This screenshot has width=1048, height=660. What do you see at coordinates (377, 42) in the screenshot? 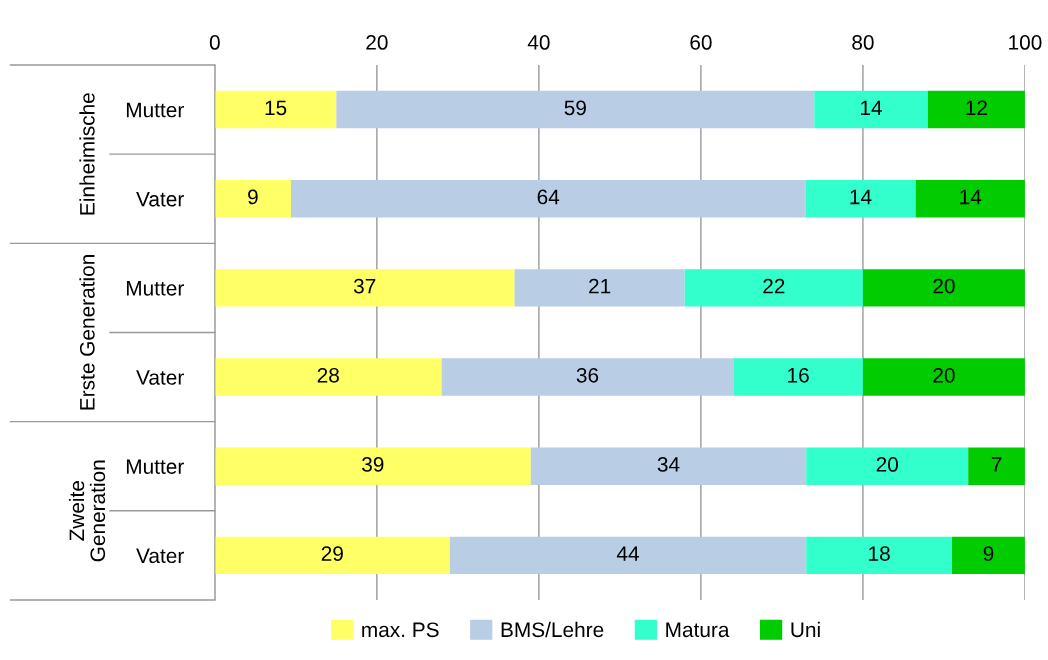
I see `x-tick-label: 20` at bounding box center [377, 42].